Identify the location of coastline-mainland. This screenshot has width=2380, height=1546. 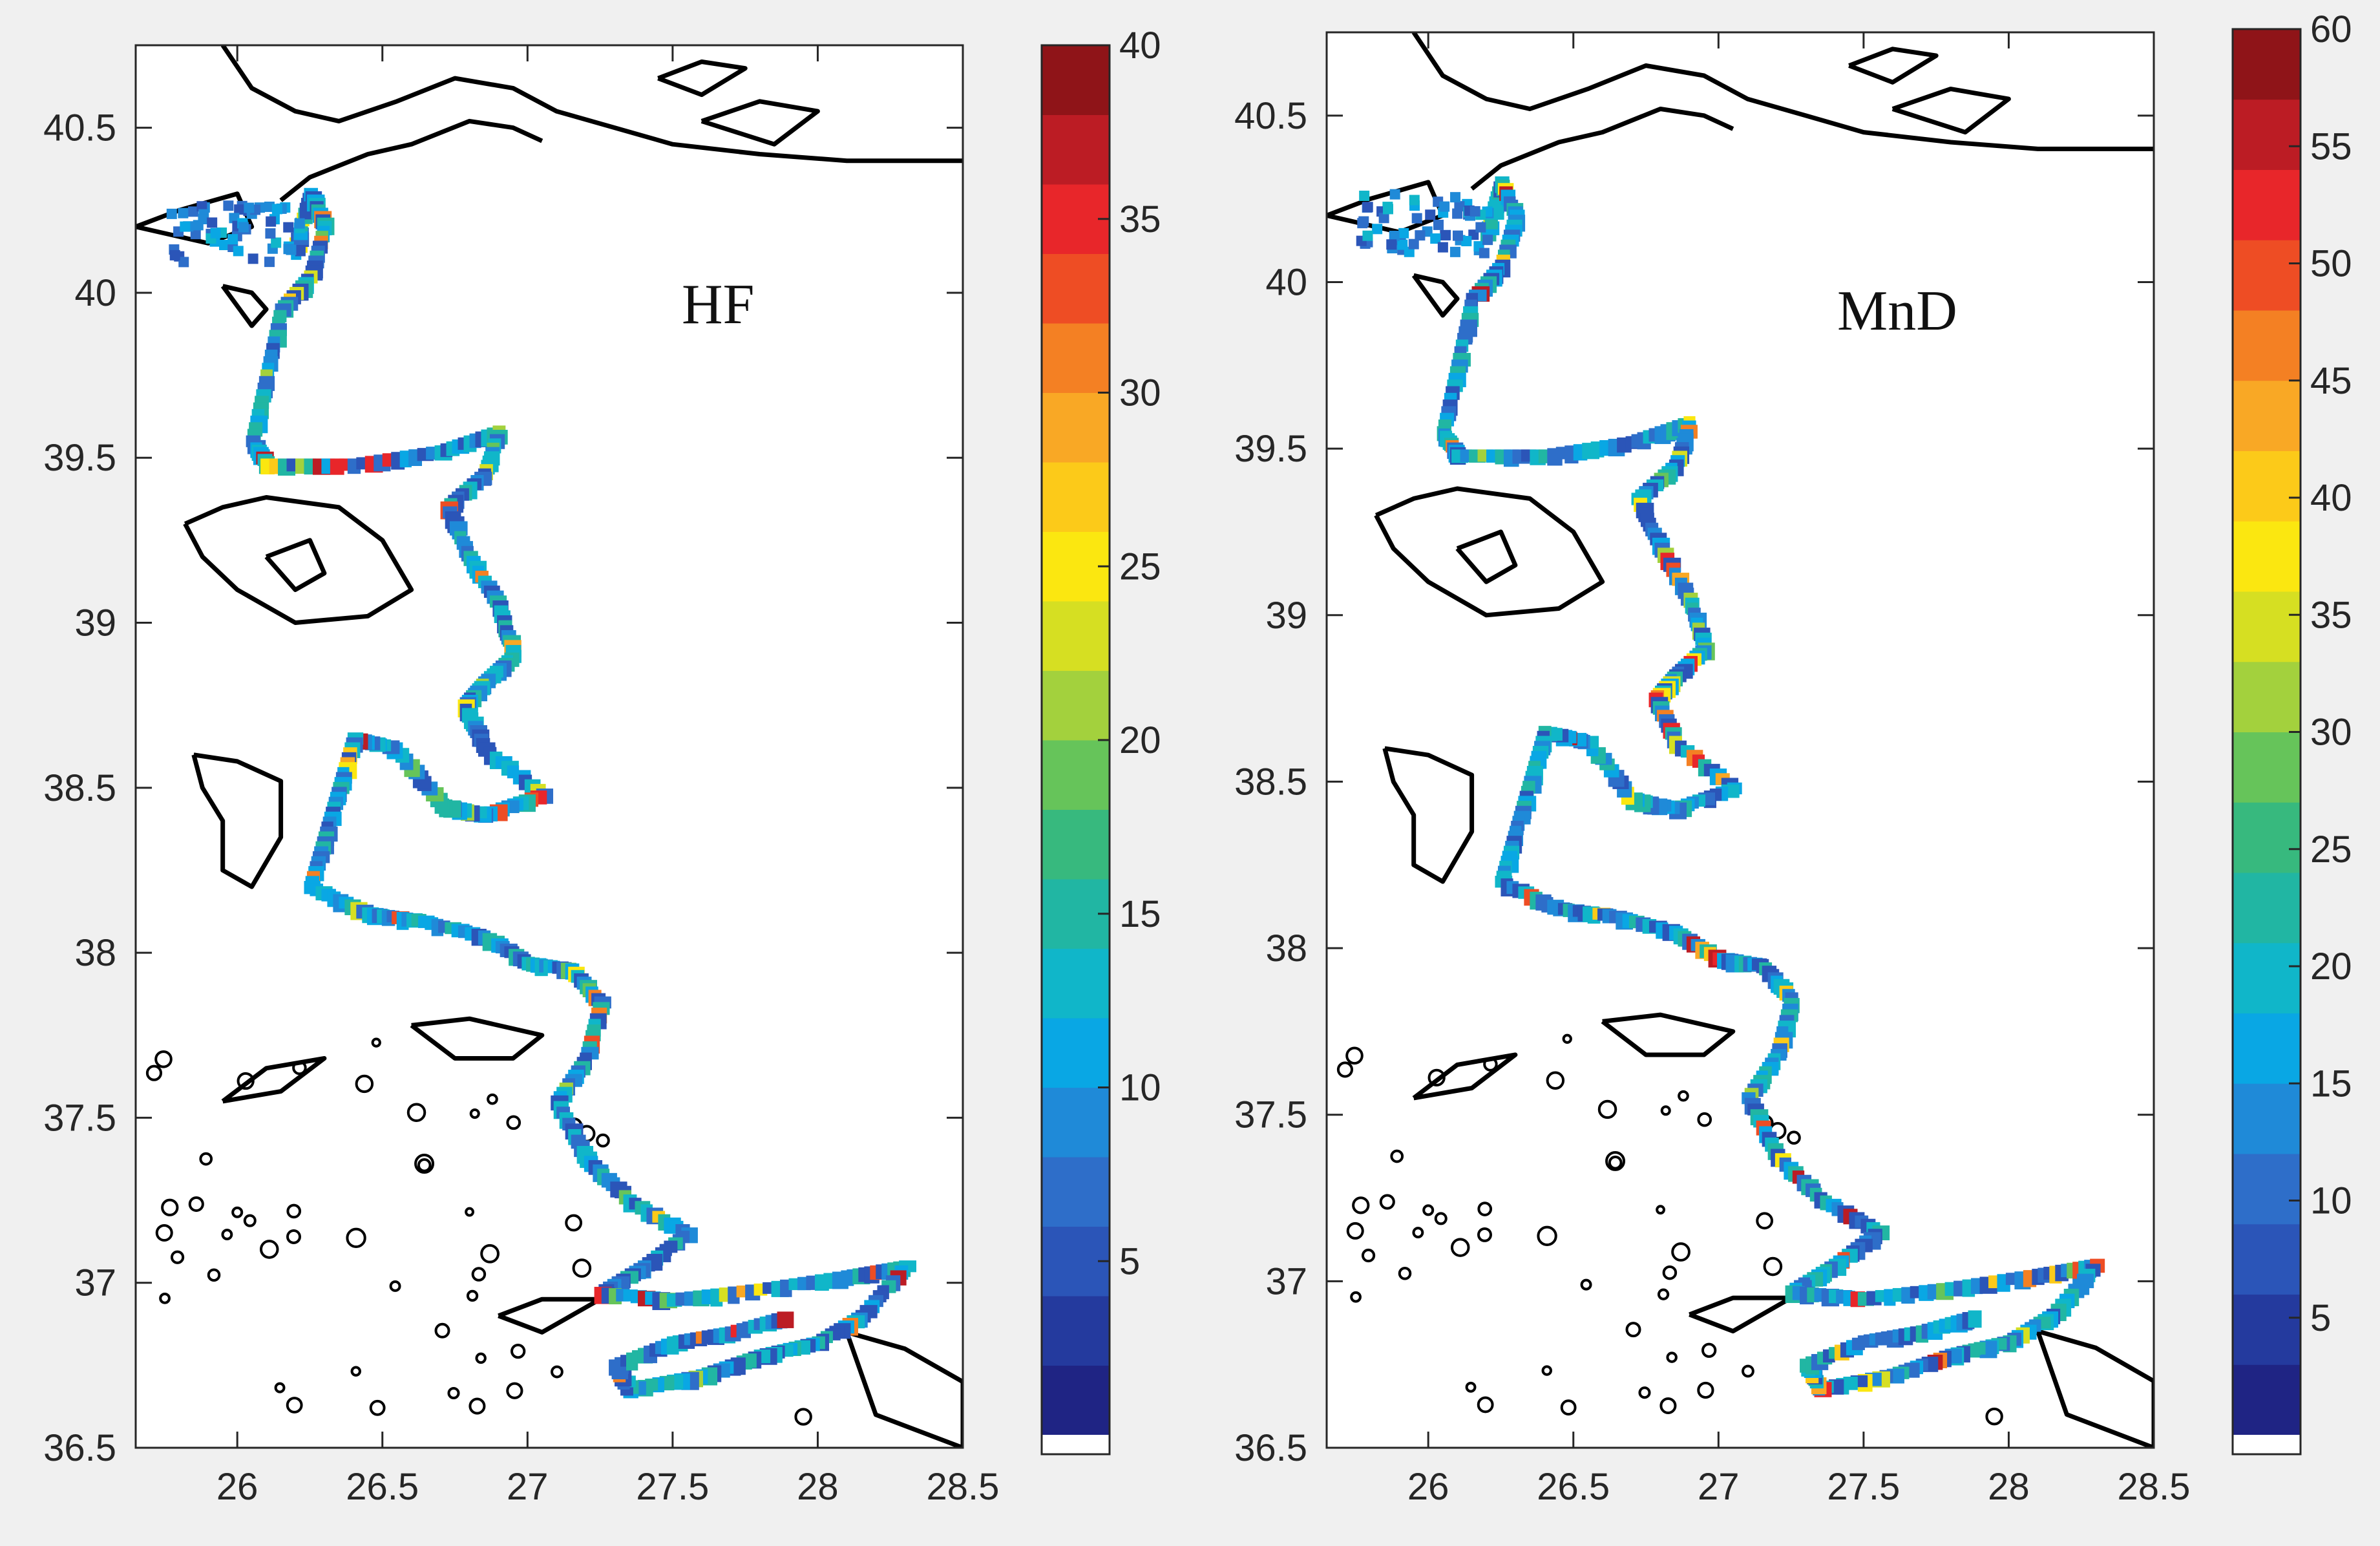
(1782, 91).